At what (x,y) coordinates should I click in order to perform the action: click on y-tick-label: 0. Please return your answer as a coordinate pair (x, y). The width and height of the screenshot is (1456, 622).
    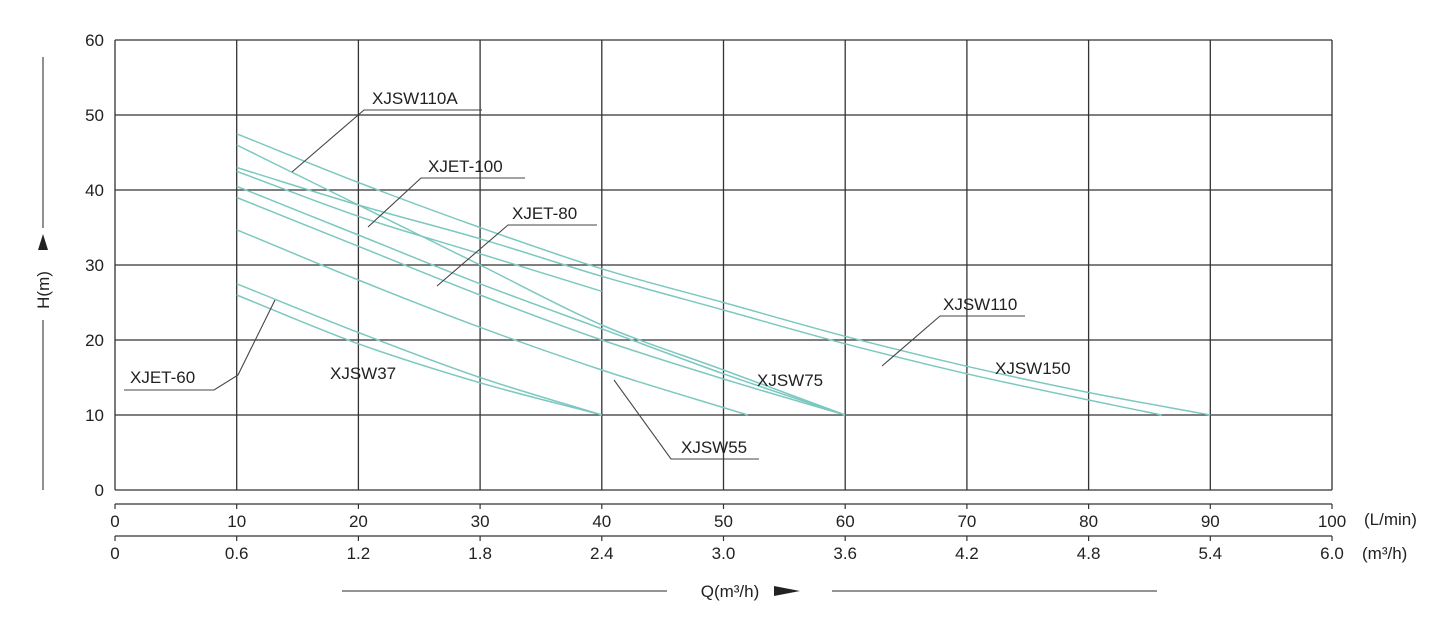
    Looking at the image, I should click on (99, 490).